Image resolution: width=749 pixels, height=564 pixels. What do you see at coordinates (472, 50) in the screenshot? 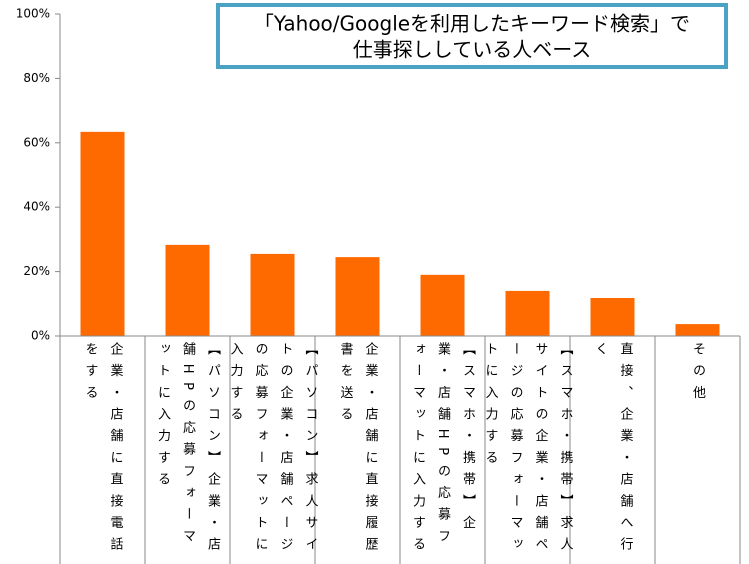
I see `annotation: 仕事探ししている人ベース` at bounding box center [472, 50].